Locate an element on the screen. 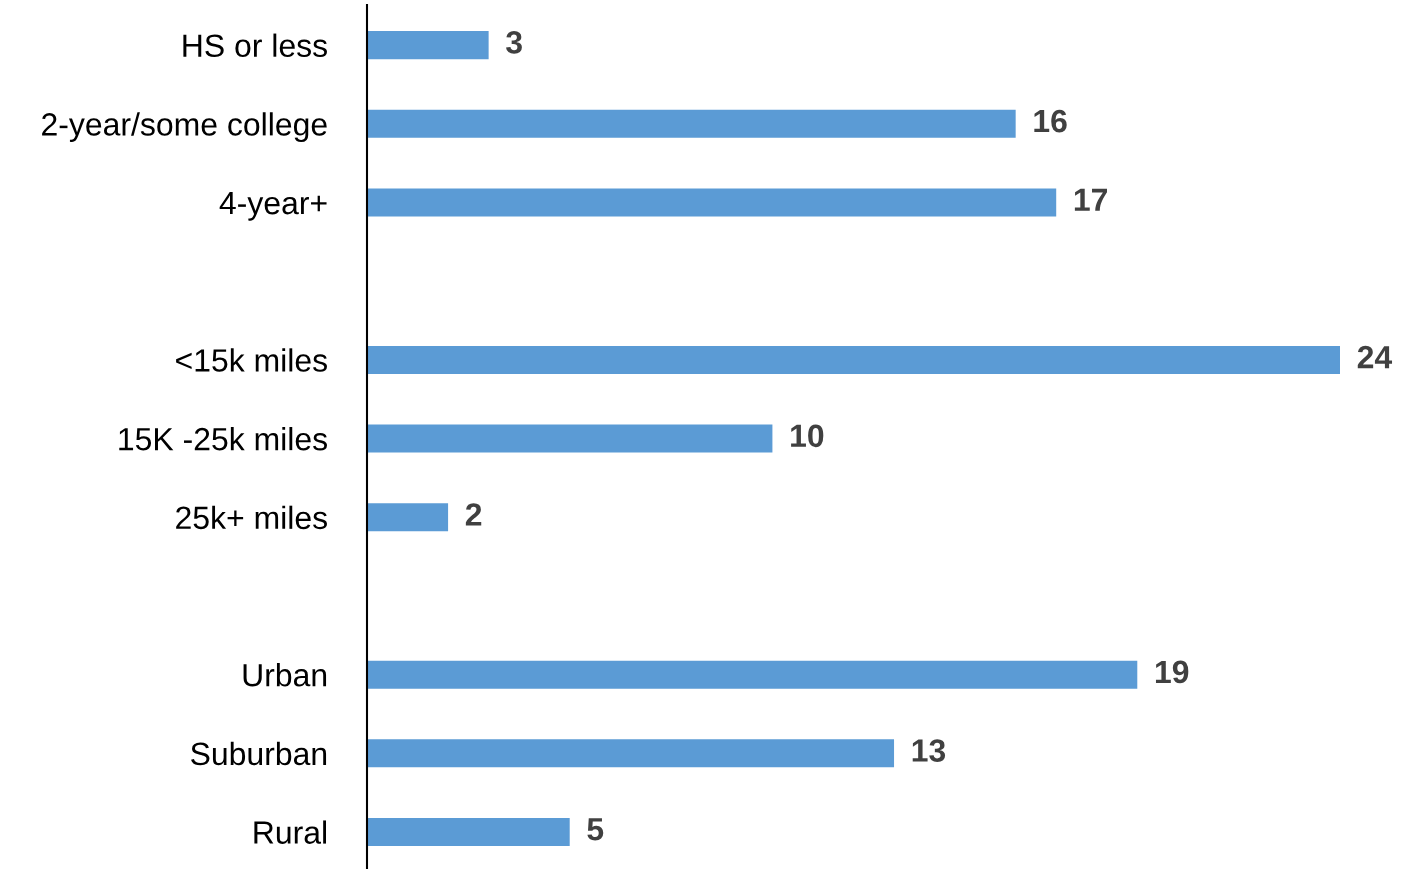 The height and width of the screenshot is (869, 1405). data-label: 3 is located at coordinates (514, 42).